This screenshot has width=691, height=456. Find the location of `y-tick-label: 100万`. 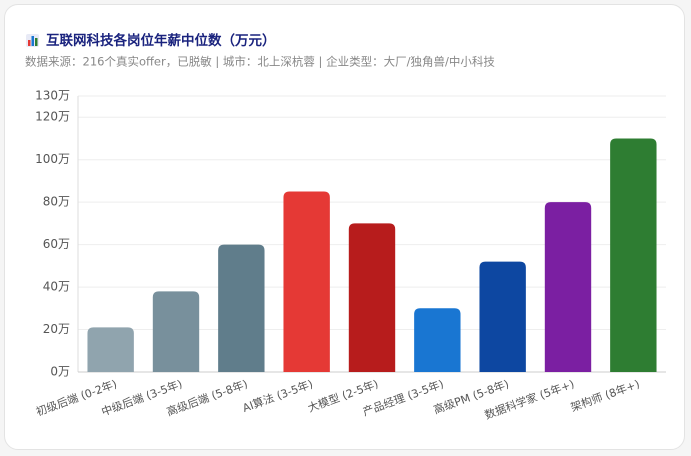

y-tick-label: 100万 is located at coordinates (52, 159).